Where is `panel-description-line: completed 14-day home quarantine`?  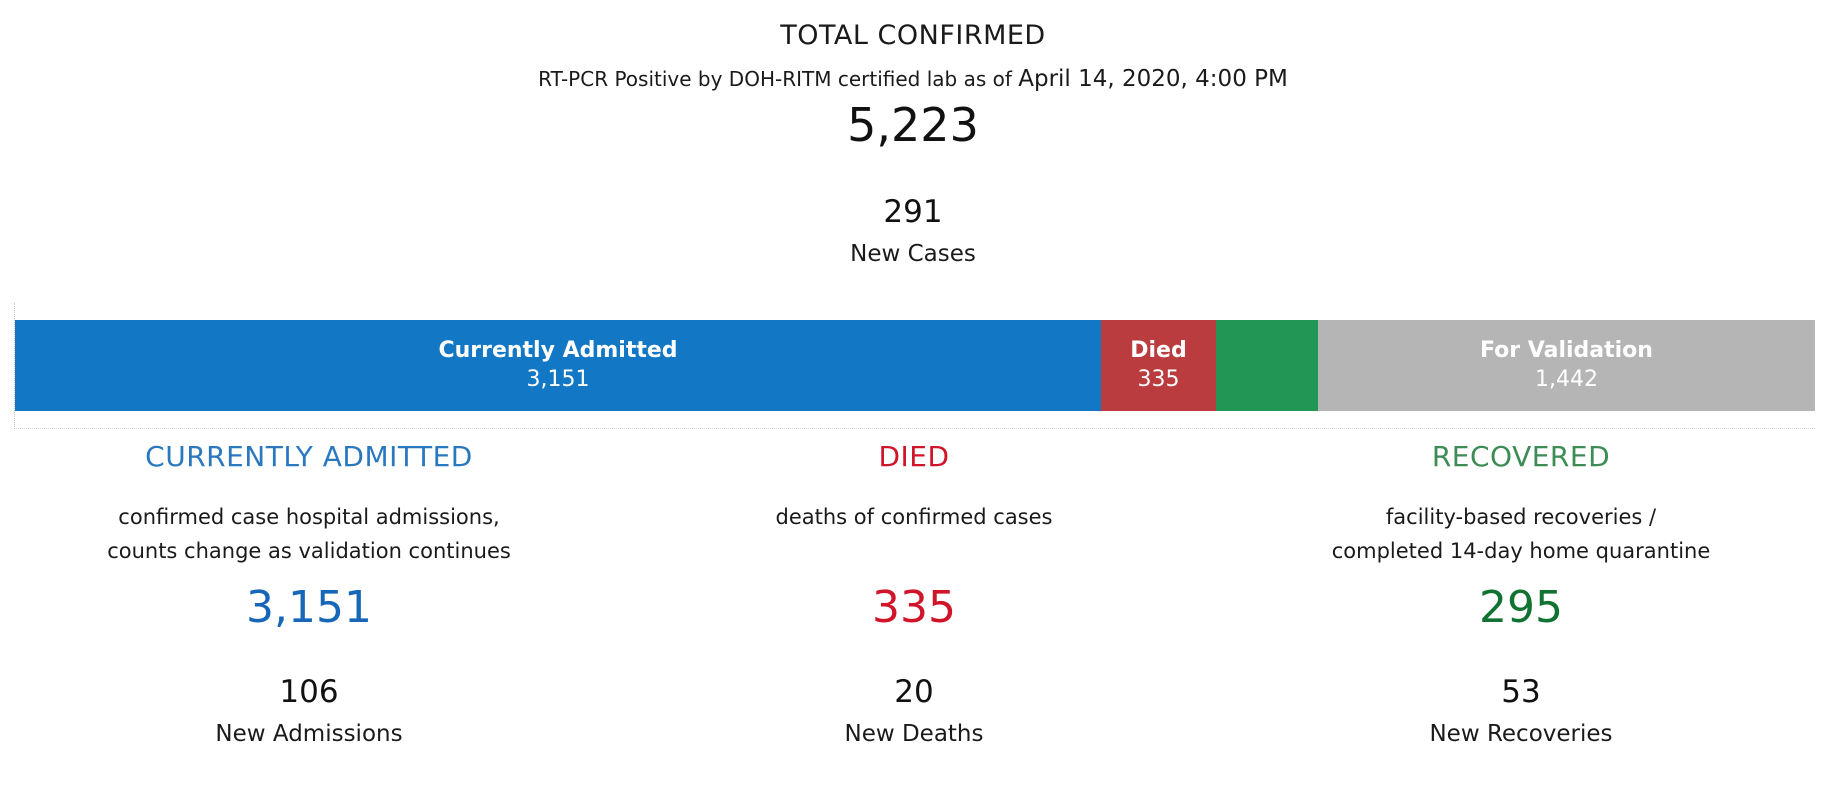
panel-description-line: completed 14-day home quarantine is located at coordinates (1521, 551).